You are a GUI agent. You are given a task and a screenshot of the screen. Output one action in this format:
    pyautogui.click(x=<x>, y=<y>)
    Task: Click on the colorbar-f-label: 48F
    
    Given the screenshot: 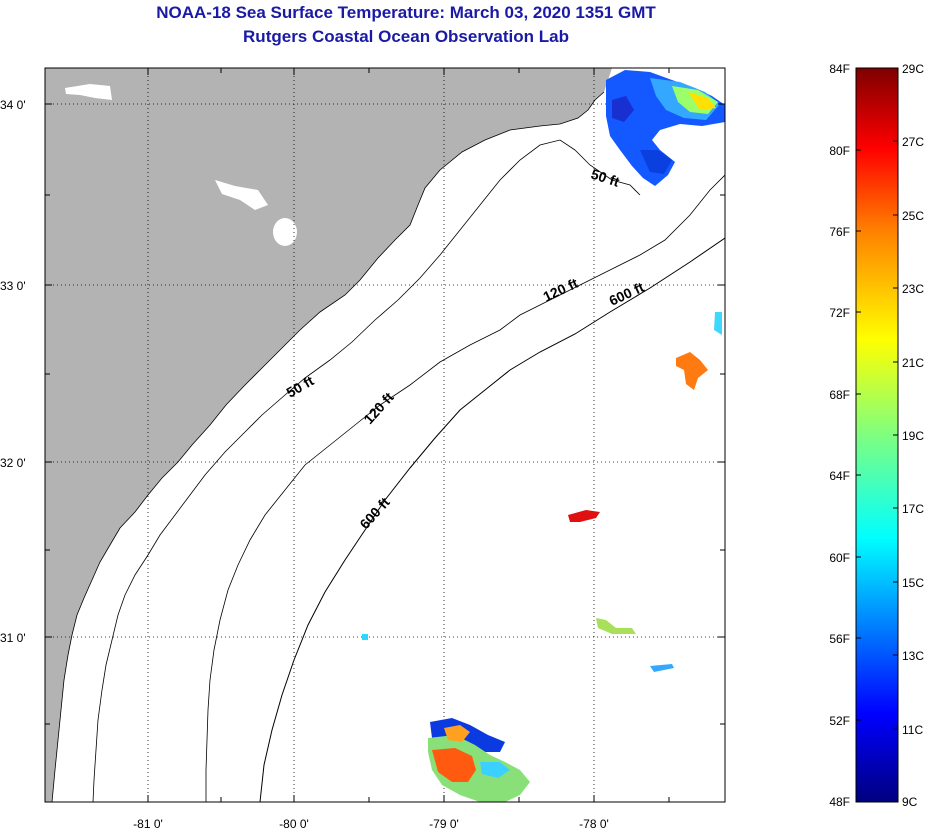 What is the action you would take?
    pyautogui.click(x=839, y=802)
    